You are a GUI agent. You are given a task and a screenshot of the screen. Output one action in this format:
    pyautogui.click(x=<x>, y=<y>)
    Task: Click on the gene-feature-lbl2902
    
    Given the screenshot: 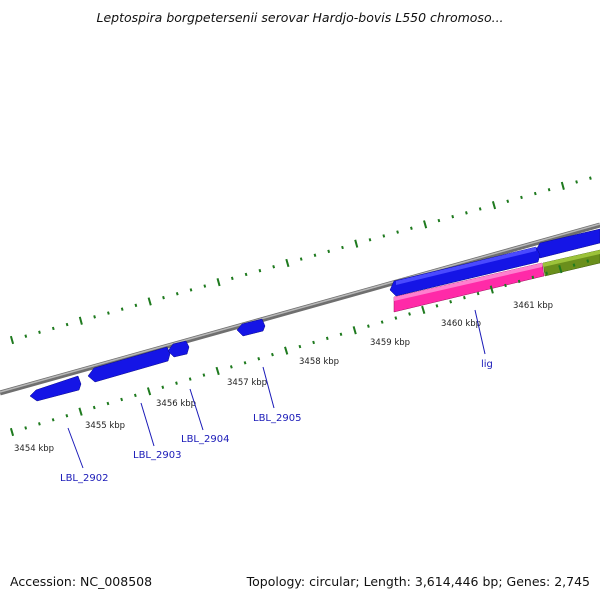 What is the action you would take?
    pyautogui.click(x=55, y=388)
    